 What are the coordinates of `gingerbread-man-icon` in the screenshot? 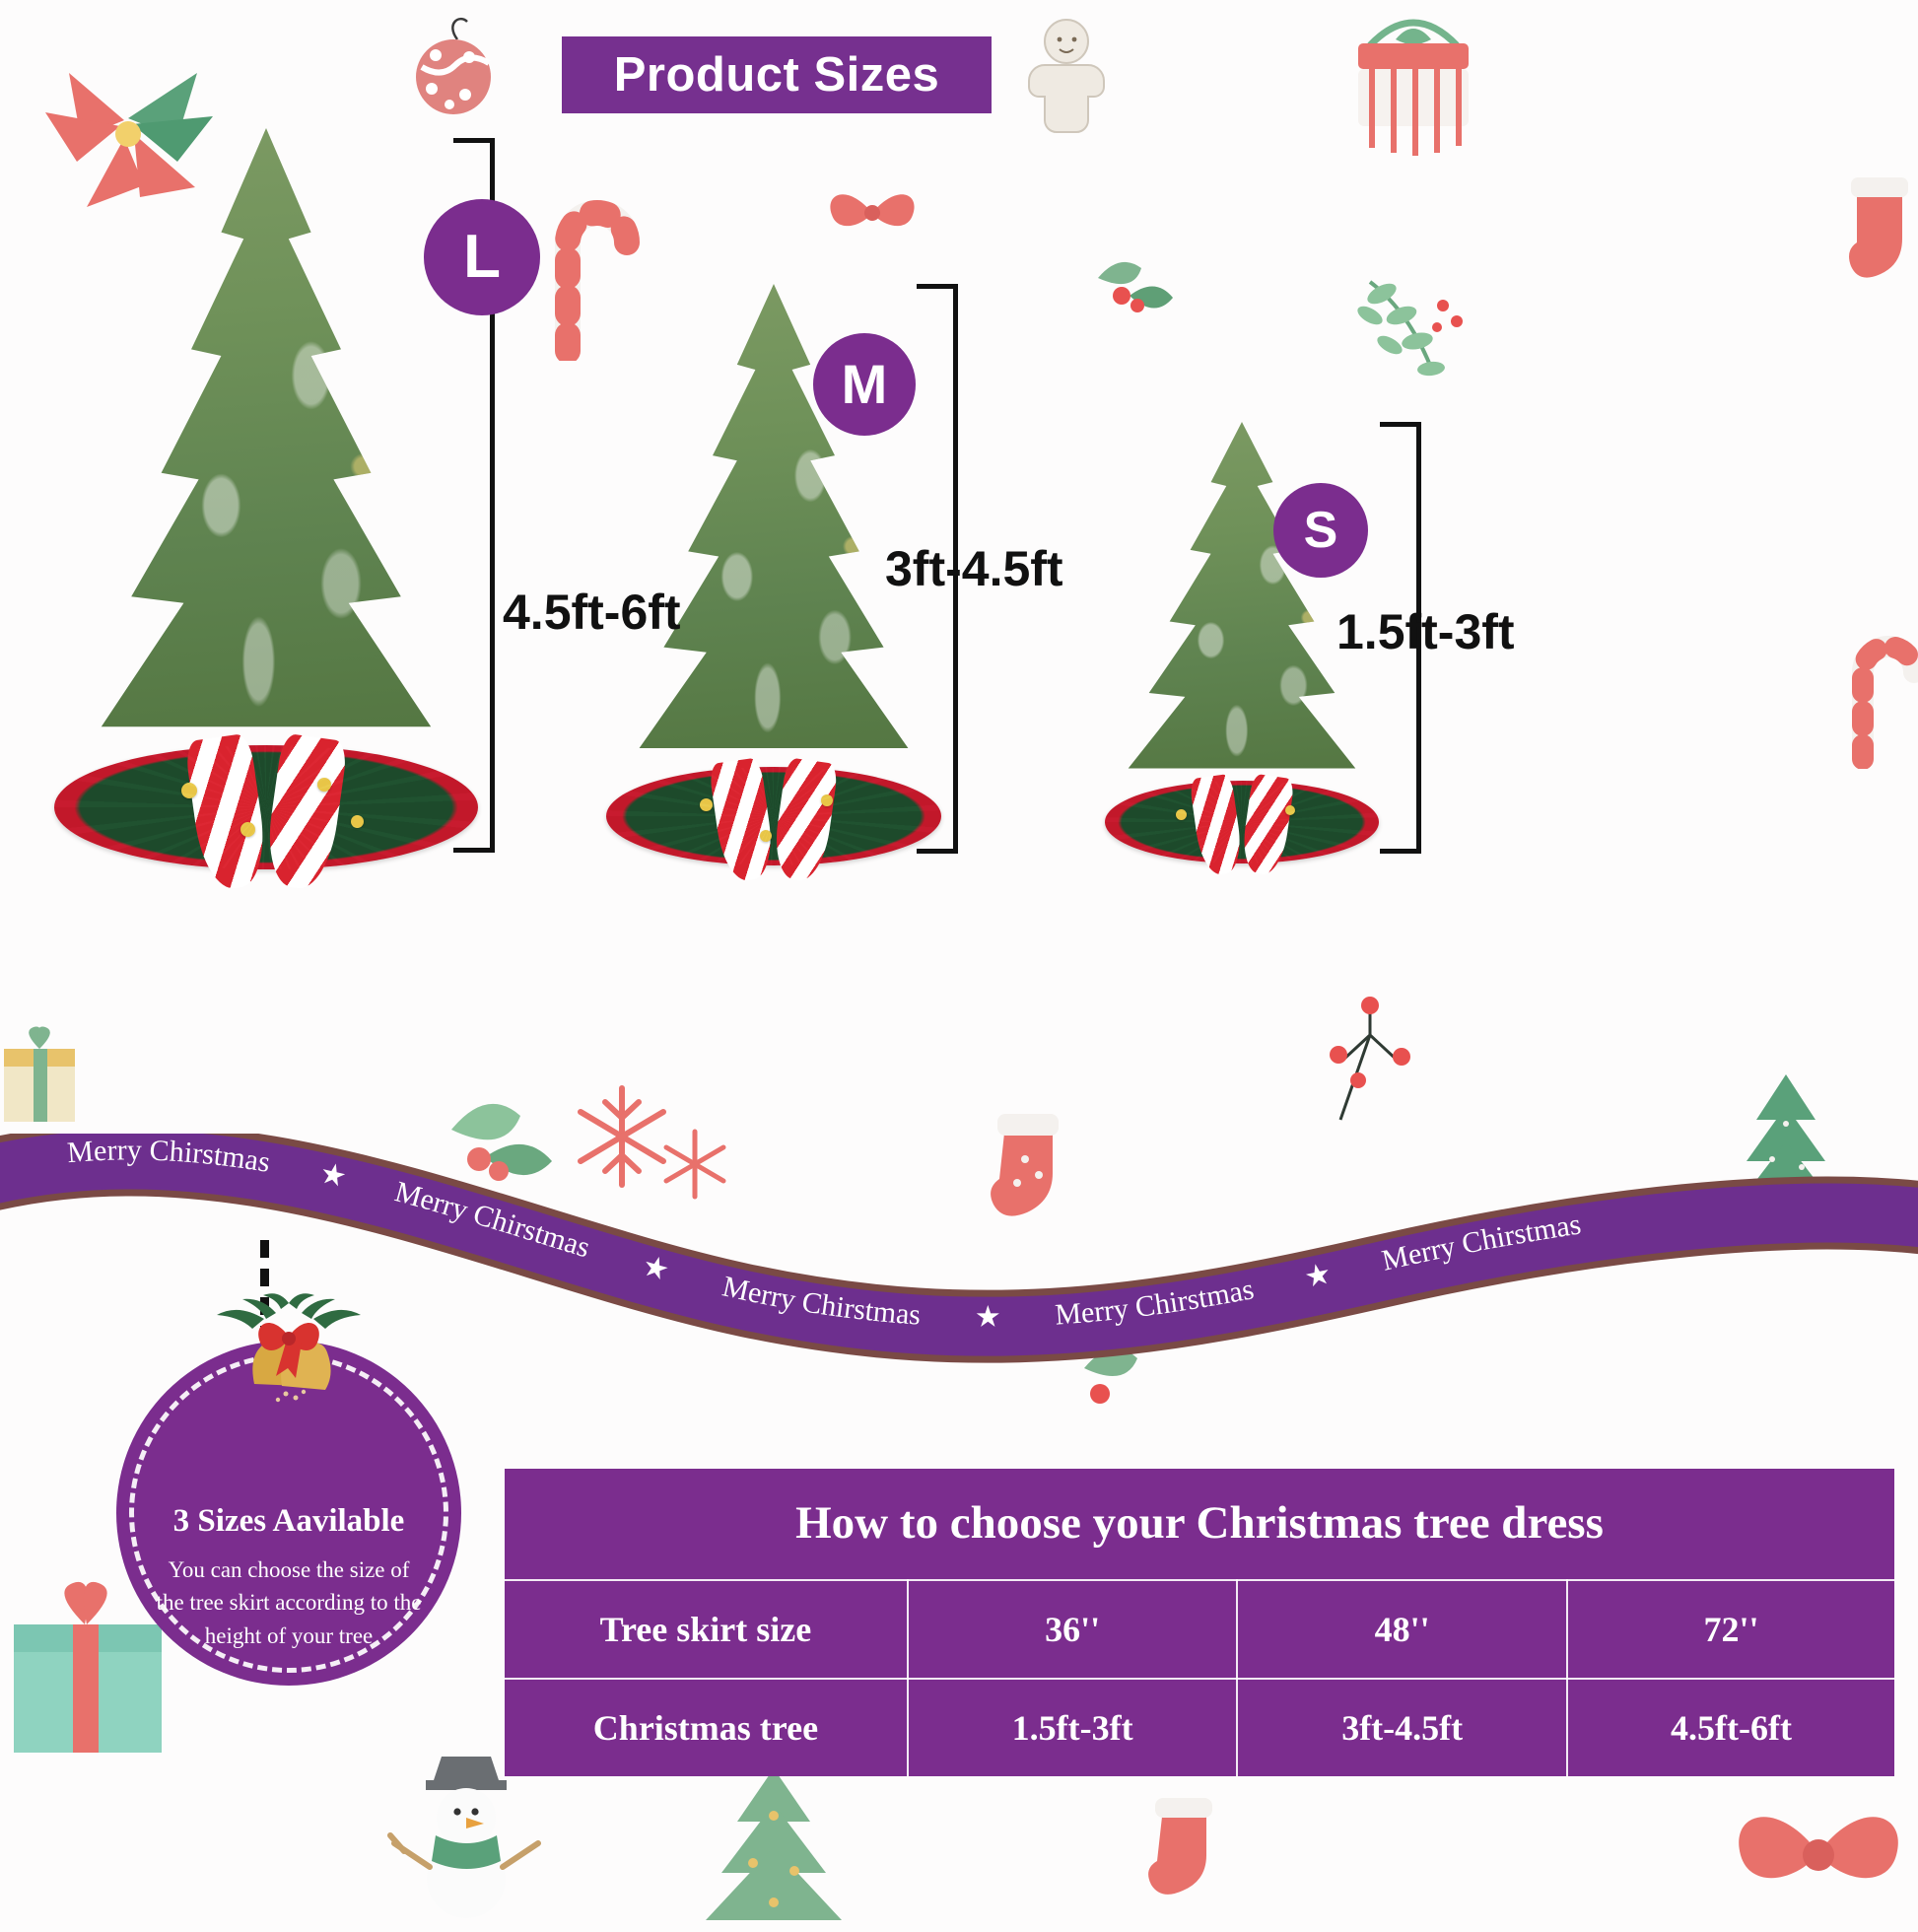 It's located at (1066, 76).